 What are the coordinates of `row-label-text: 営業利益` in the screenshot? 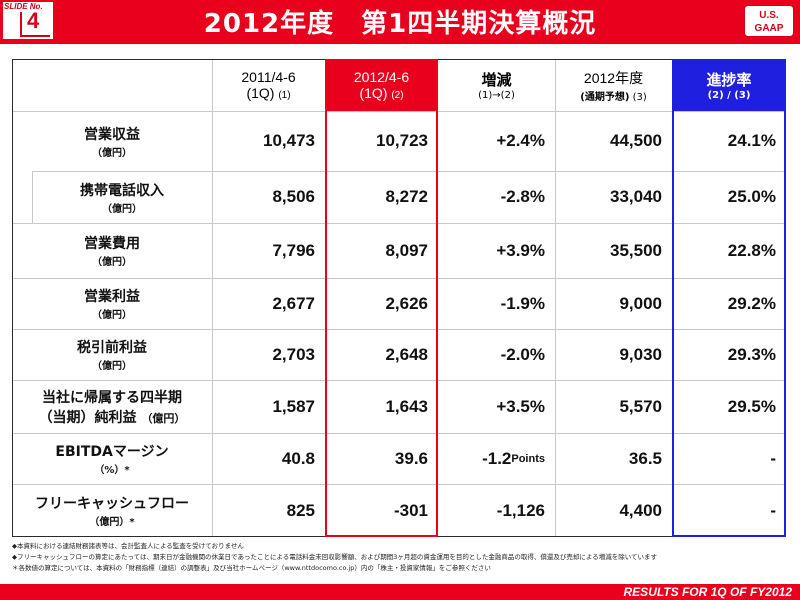 It's located at (112, 297).